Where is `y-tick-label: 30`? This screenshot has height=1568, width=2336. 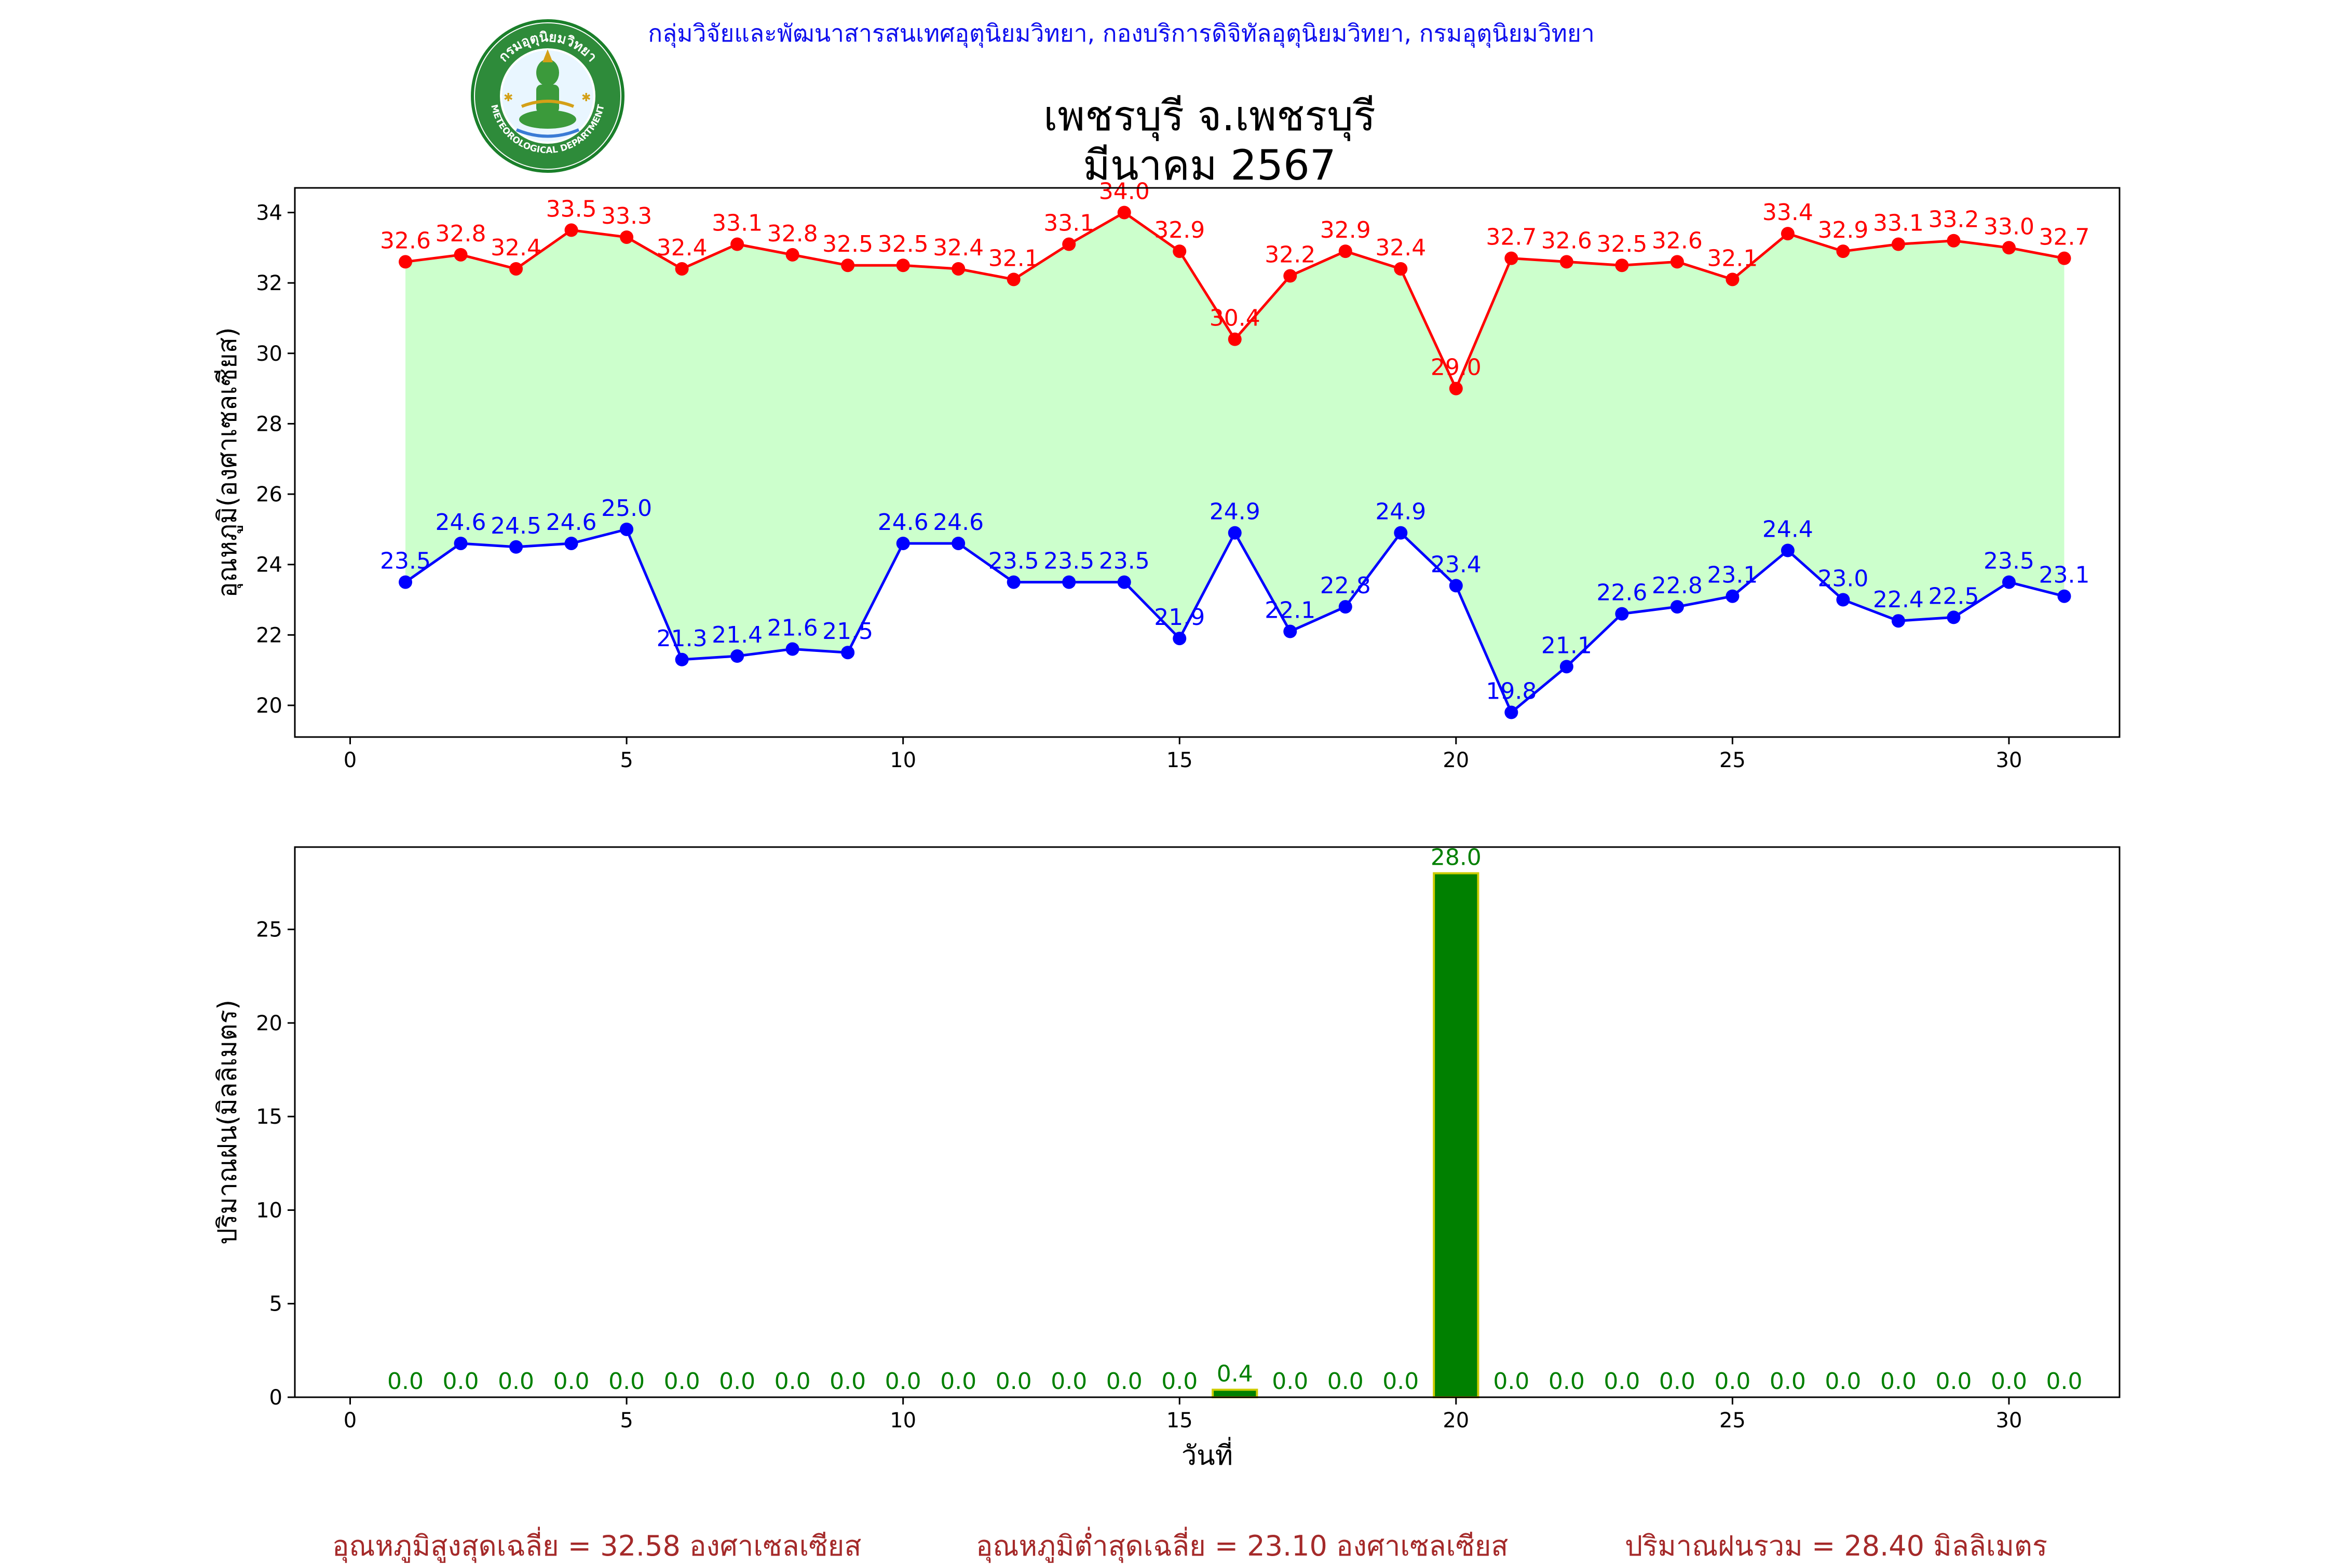
y-tick-label: 30 is located at coordinates (269, 354).